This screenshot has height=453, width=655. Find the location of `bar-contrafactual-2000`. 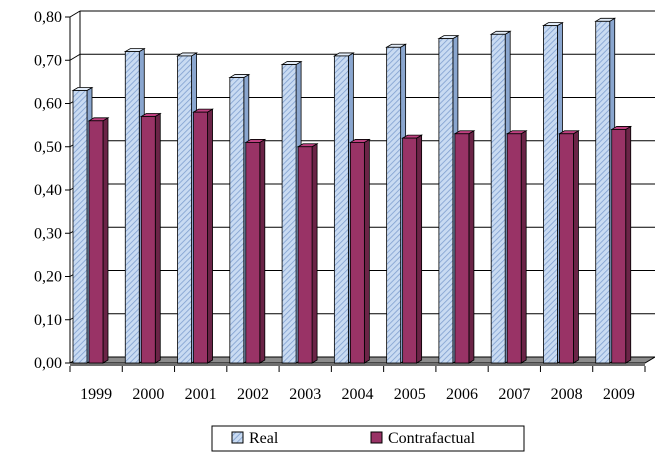

bar-contrafactual-2000 is located at coordinates (150, 238).